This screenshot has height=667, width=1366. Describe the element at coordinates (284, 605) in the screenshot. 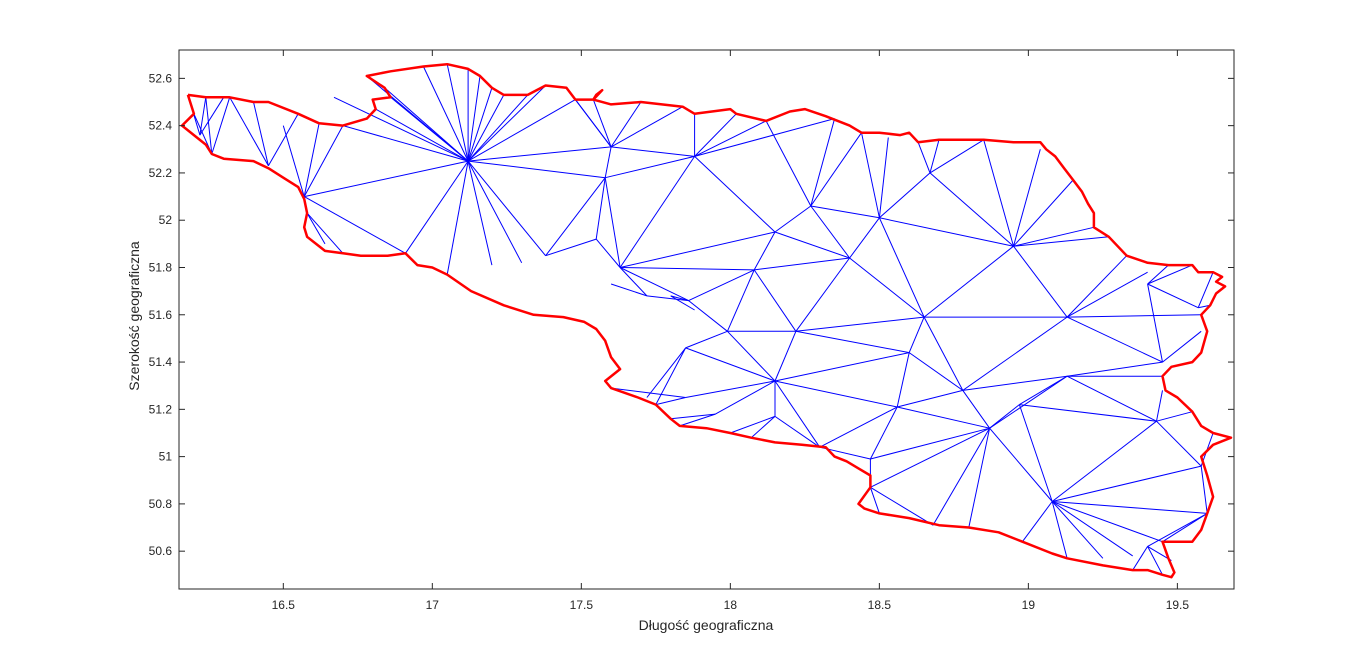

I see `x-tick-label: 16.5` at that location.